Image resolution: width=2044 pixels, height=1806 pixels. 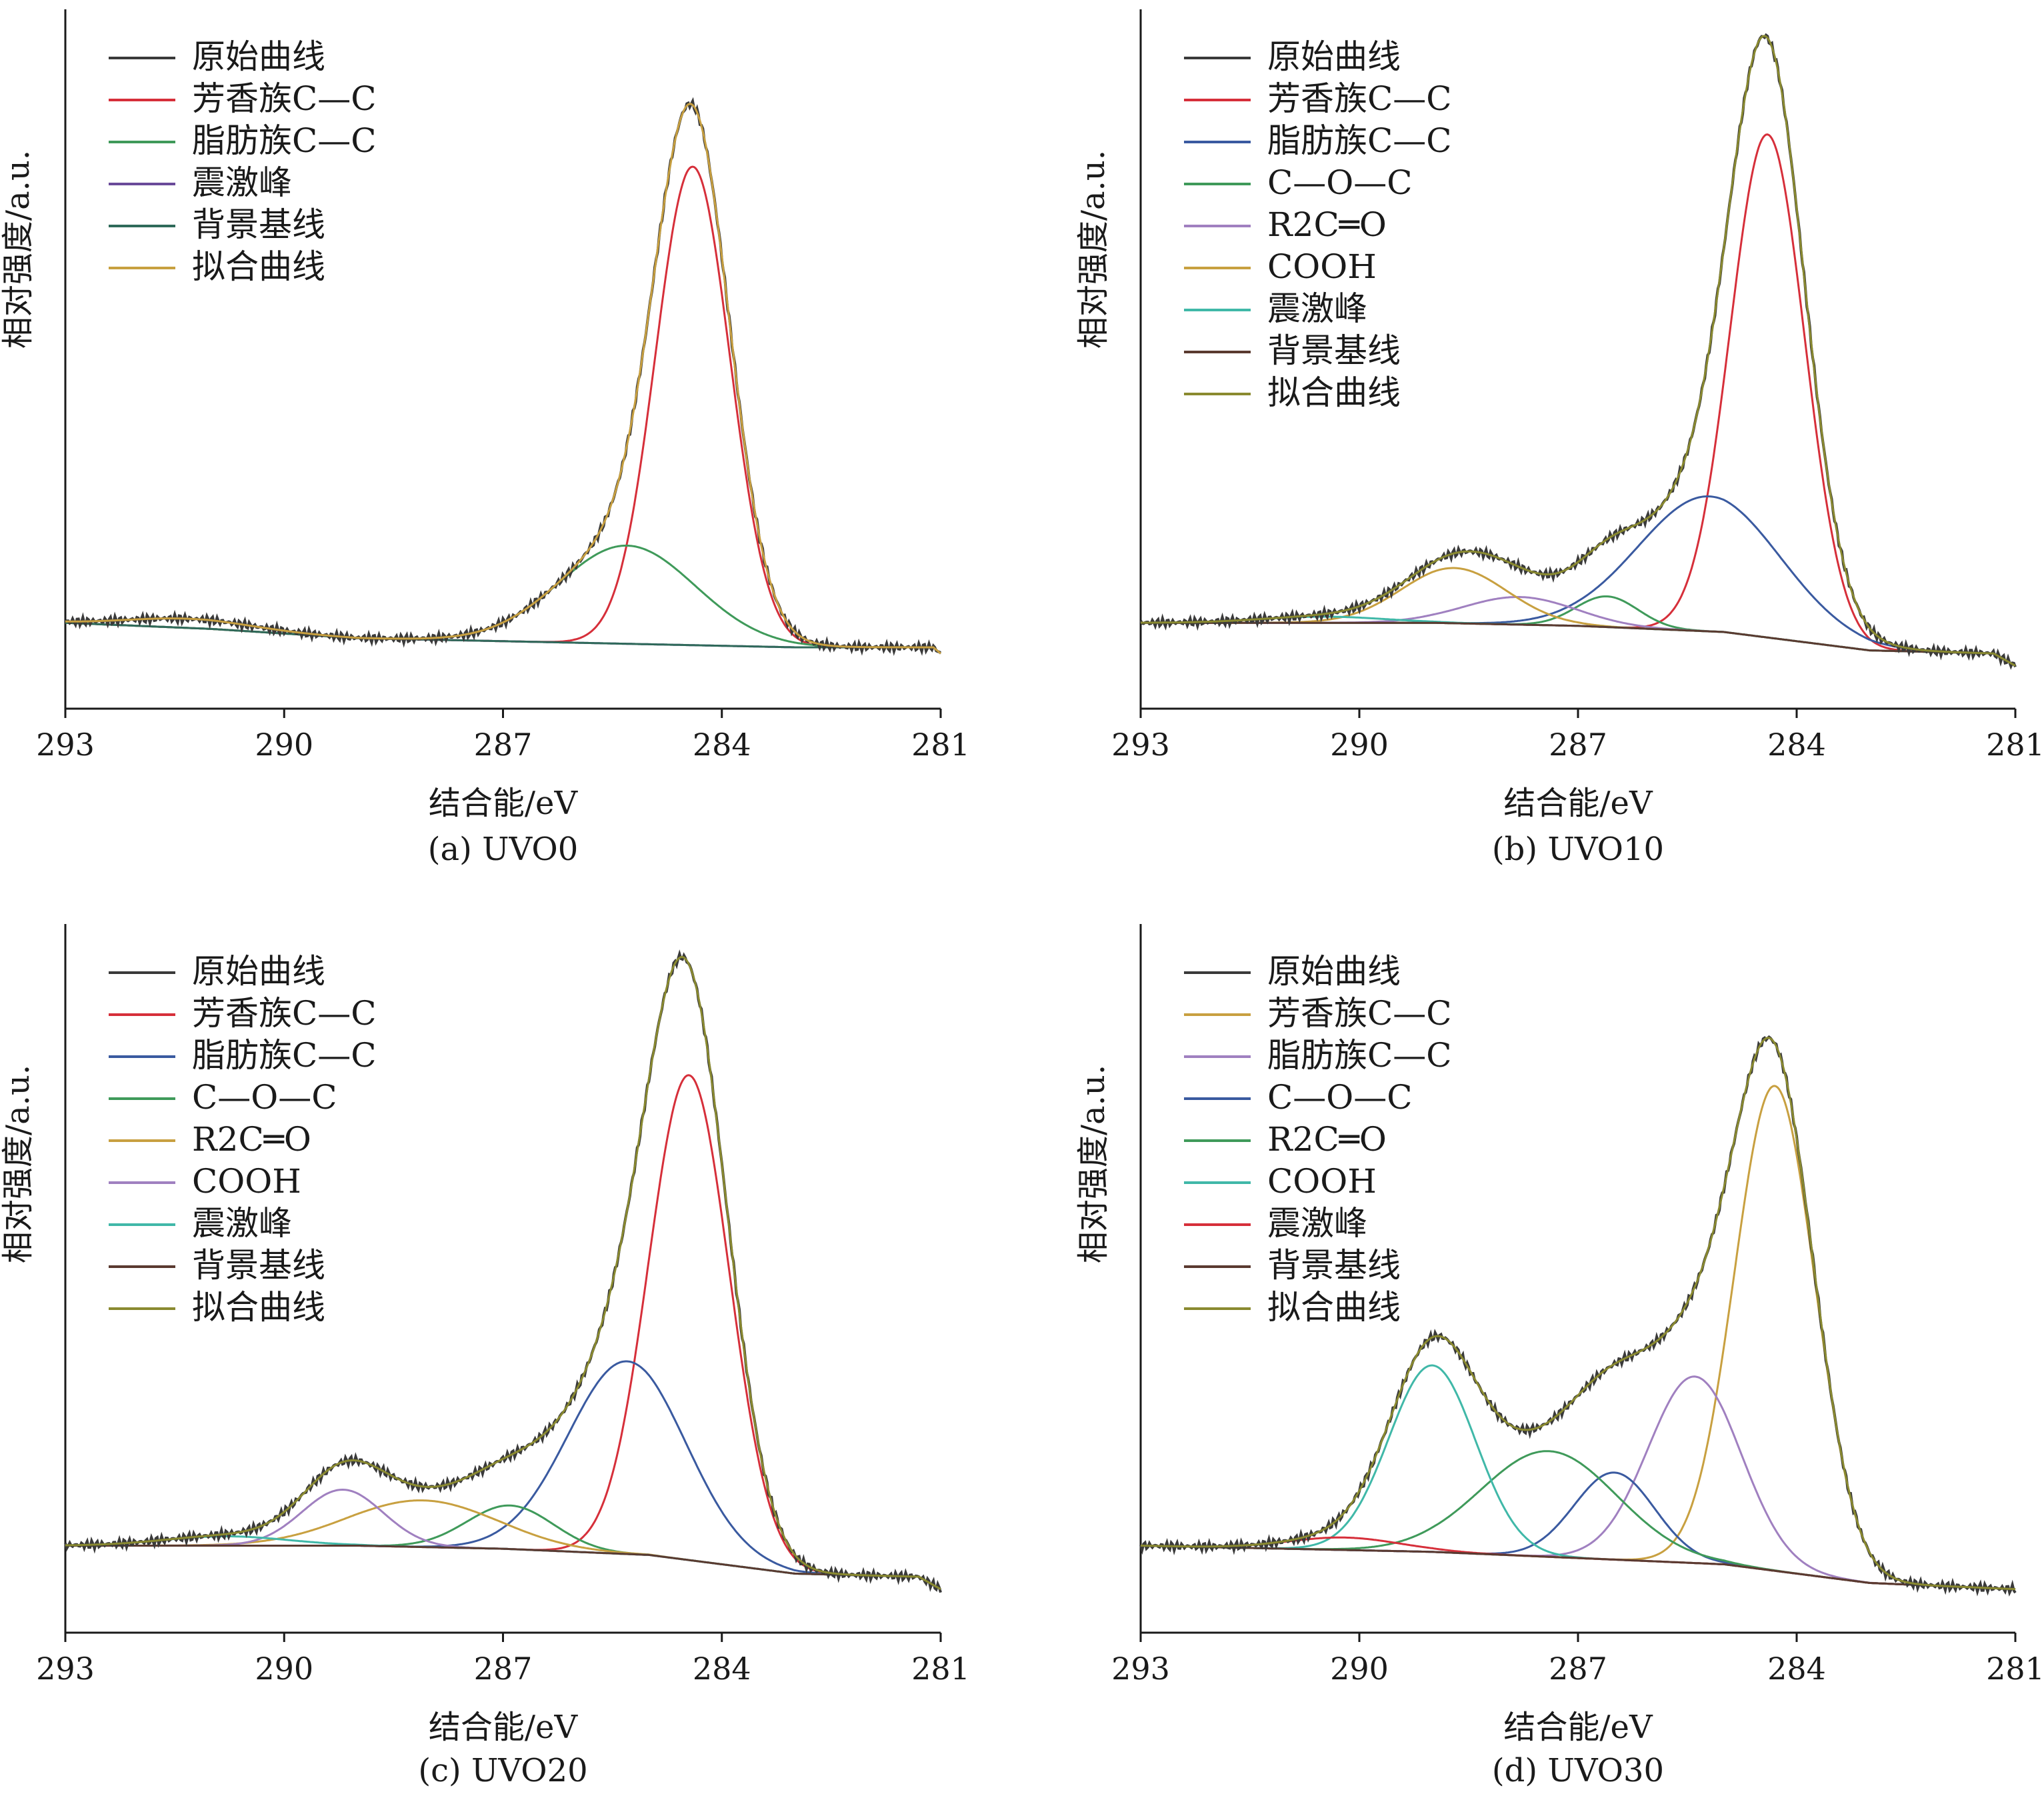 What do you see at coordinates (1578, 1770) in the screenshot?
I see `panel-caption: (d) UVO30` at bounding box center [1578, 1770].